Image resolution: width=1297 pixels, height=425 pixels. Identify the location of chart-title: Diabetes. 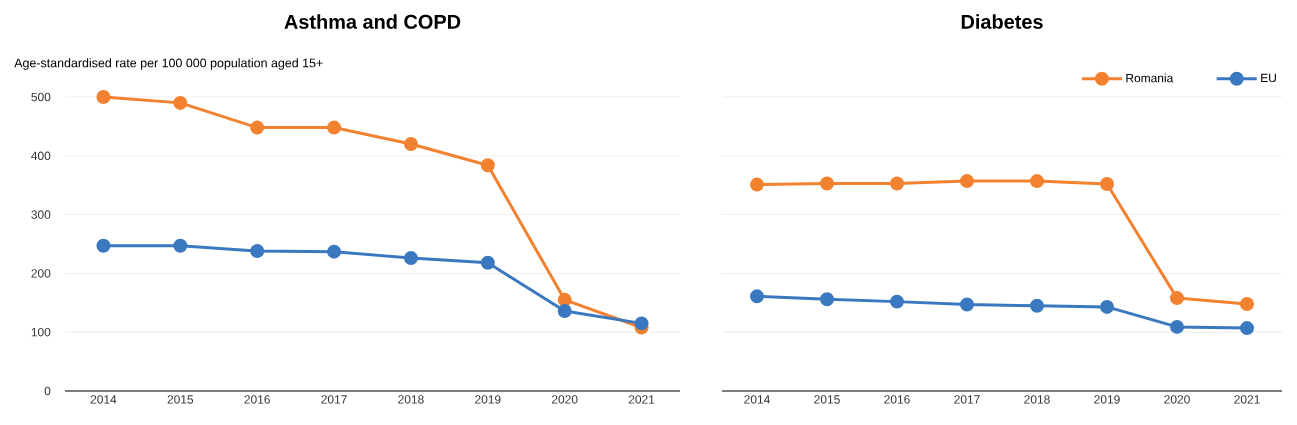
(1002, 21).